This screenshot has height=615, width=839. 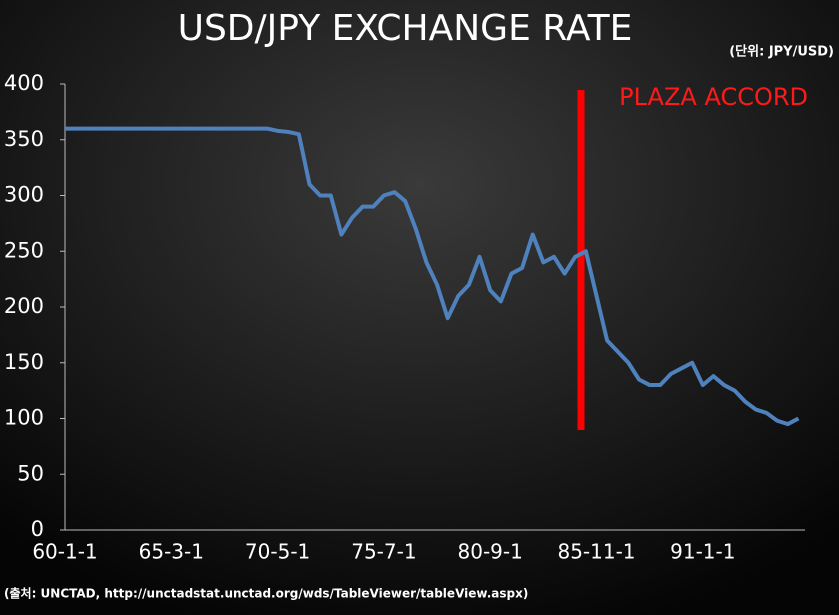 I want to click on chart-title: USD/JPY EXCHANGE RATE, so click(x=405, y=28).